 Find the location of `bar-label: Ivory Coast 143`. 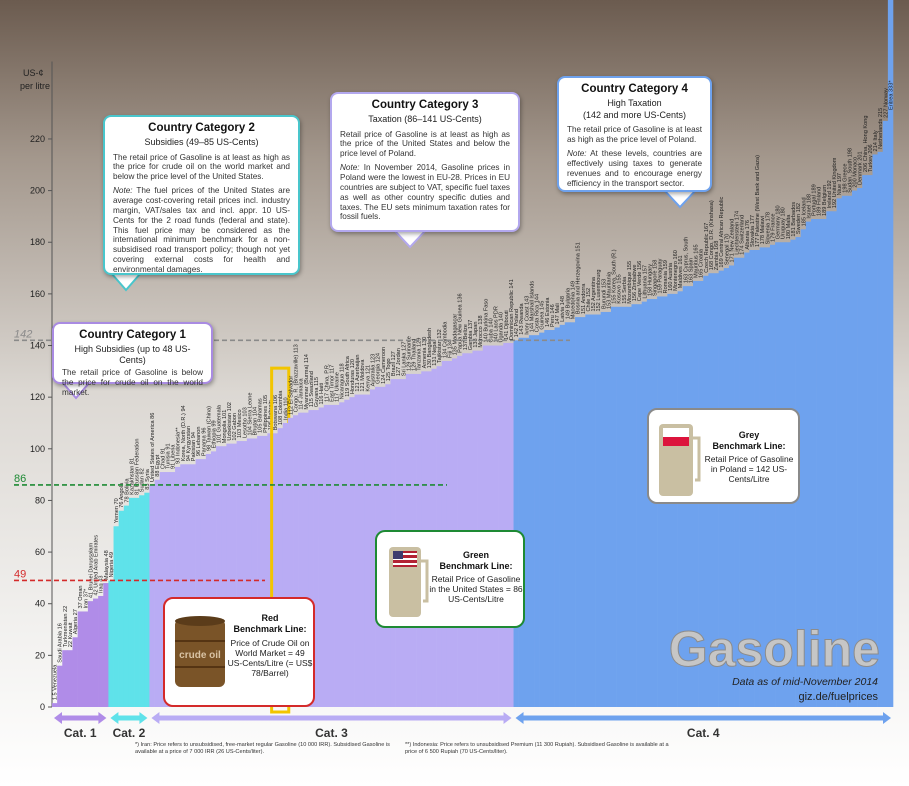

bar-label: Ivory Coast 143 is located at coordinates (527, 315).